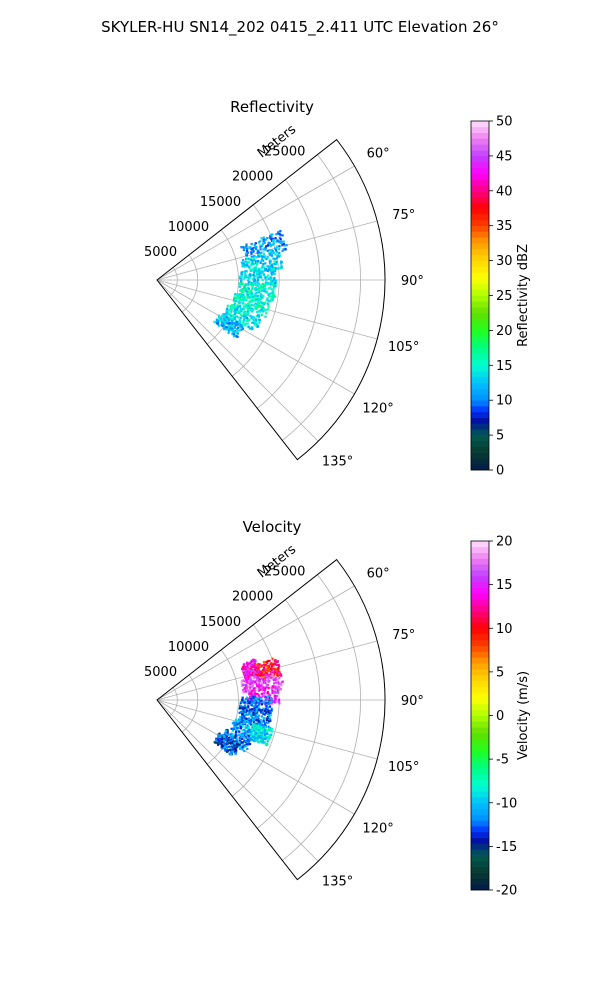 The image size is (600, 1000). Describe the element at coordinates (506, 891) in the screenshot. I see `colorbar-tick-label: -20` at that location.